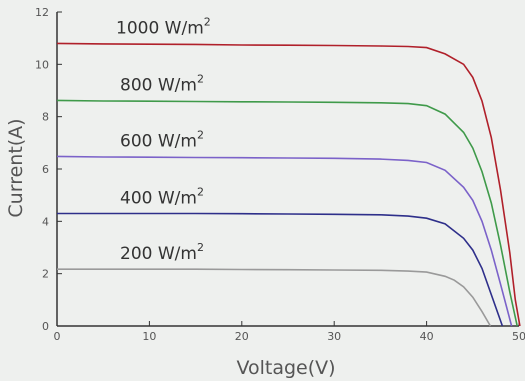  What do you see at coordinates (427, 336) in the screenshot?
I see `x-tick-label: 40` at bounding box center [427, 336].